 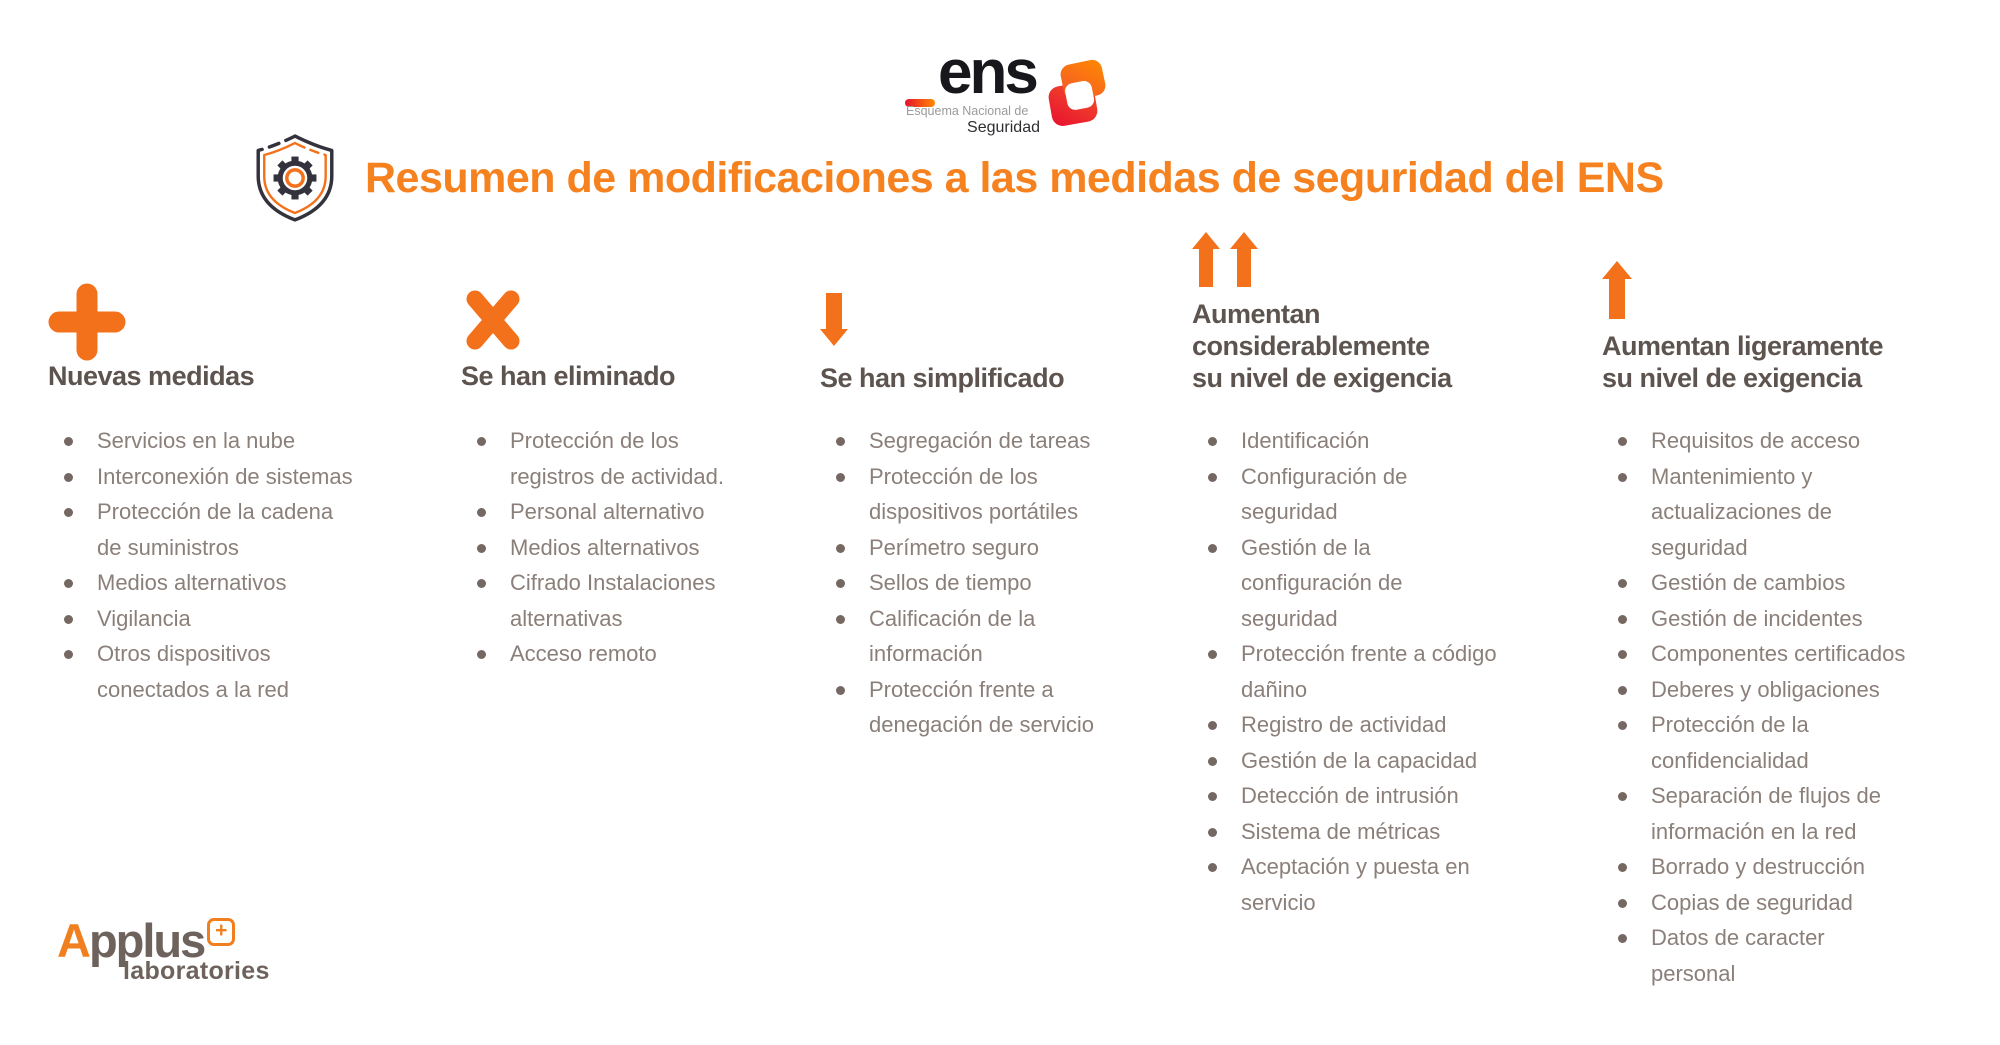 What do you see at coordinates (1388, 441) in the screenshot?
I see `list-item: Identificación` at bounding box center [1388, 441].